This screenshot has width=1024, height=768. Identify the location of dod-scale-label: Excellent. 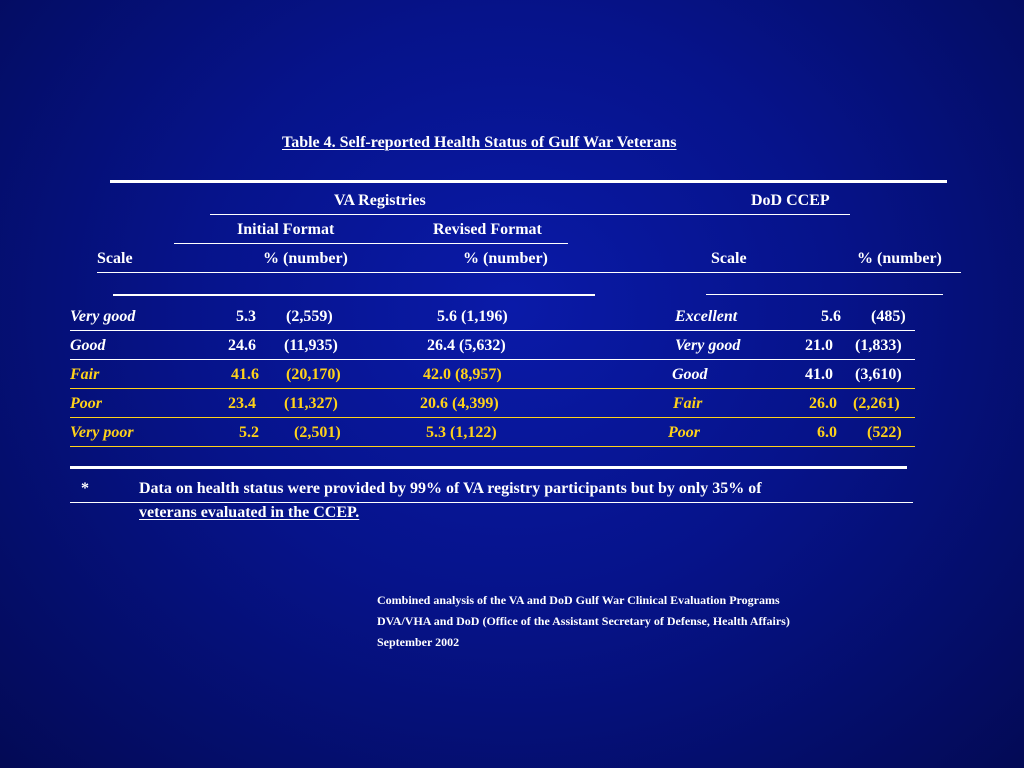
(706, 316).